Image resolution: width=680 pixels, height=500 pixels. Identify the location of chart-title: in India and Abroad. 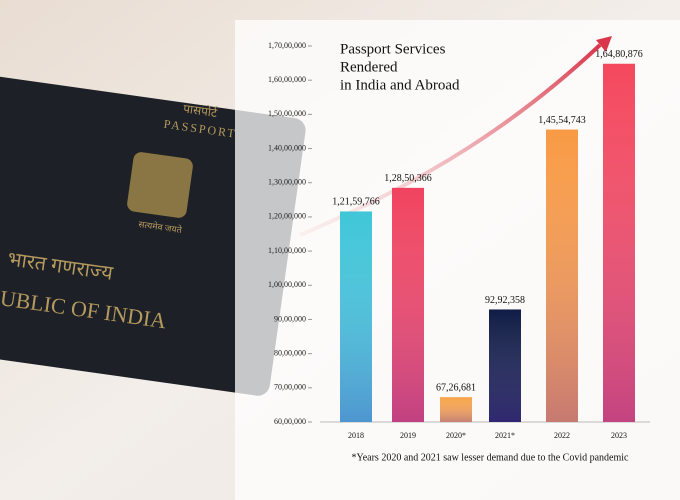
(400, 85).